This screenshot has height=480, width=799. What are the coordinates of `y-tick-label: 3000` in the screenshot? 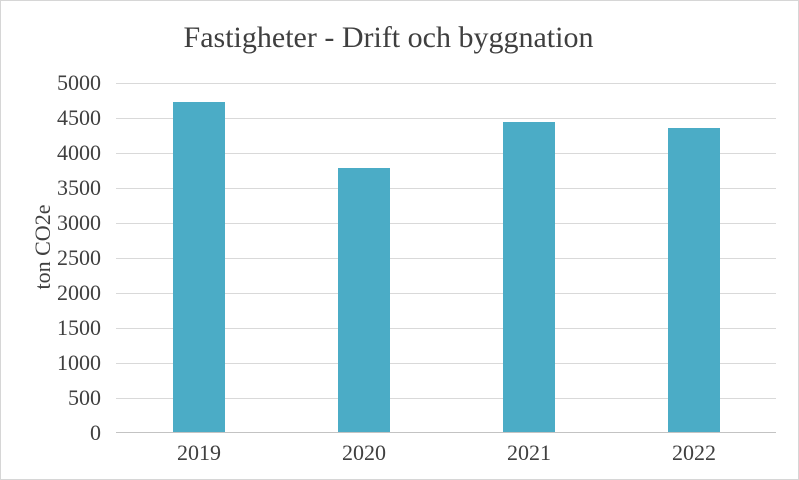 It's located at (79, 222).